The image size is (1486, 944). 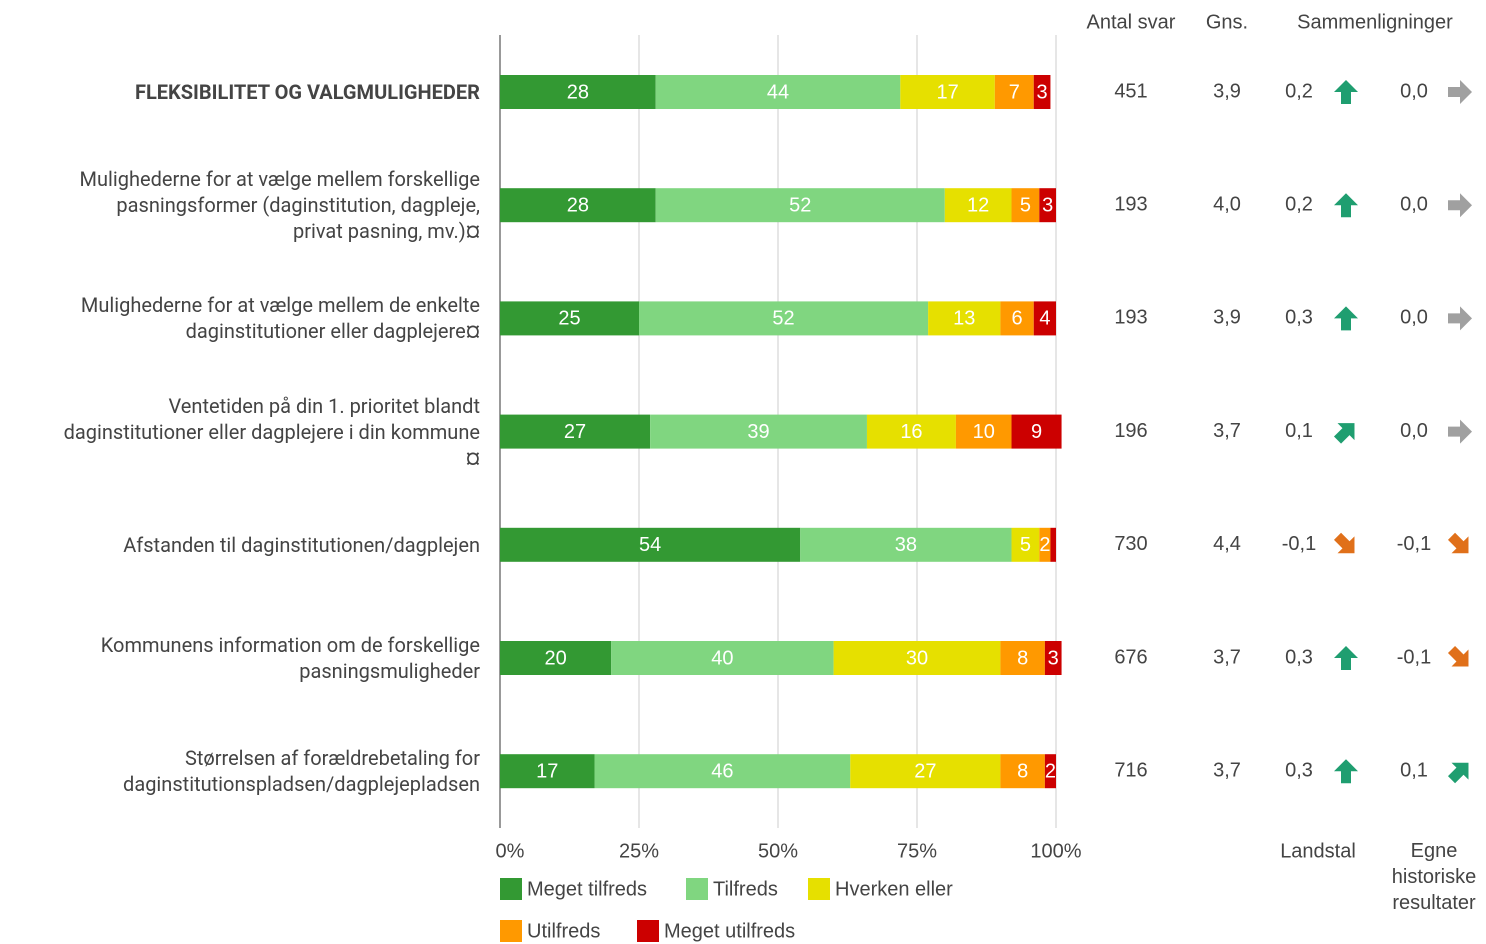 I want to click on data-label: 52, so click(x=783, y=319).